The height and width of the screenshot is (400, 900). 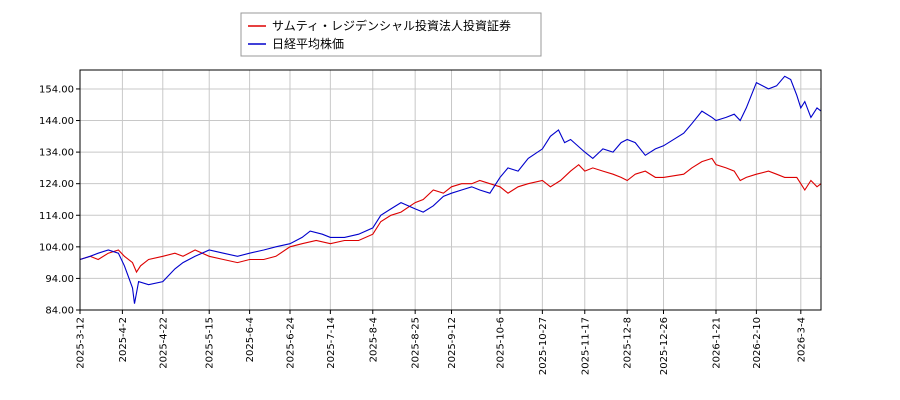 I want to click on y-tick-label: 114.00, so click(x=56, y=216).